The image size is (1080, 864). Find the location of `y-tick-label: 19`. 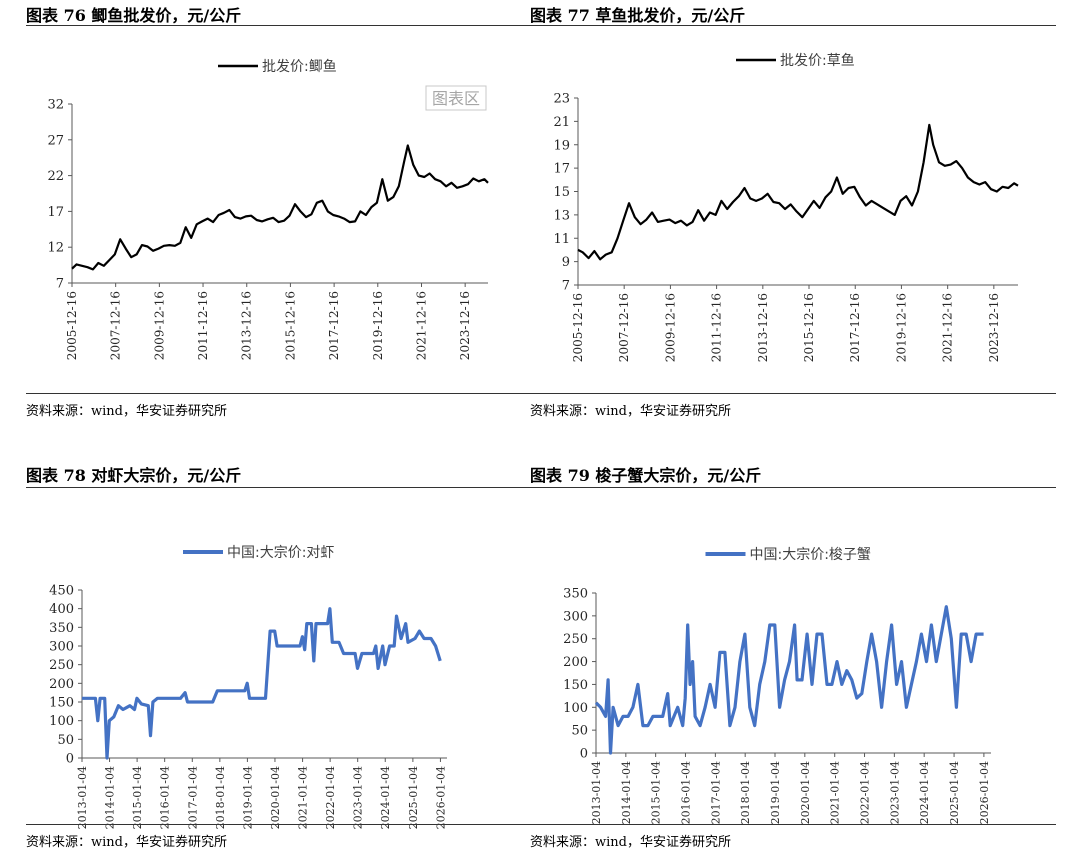

y-tick-label: 19 is located at coordinates (561, 145).